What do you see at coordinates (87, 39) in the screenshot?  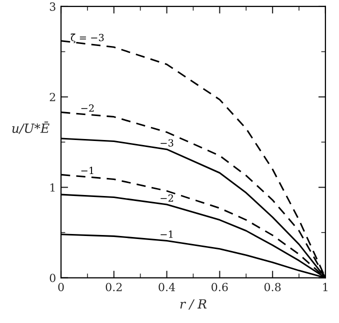 I see `series-label: ζ̄ = −3` at bounding box center [87, 39].